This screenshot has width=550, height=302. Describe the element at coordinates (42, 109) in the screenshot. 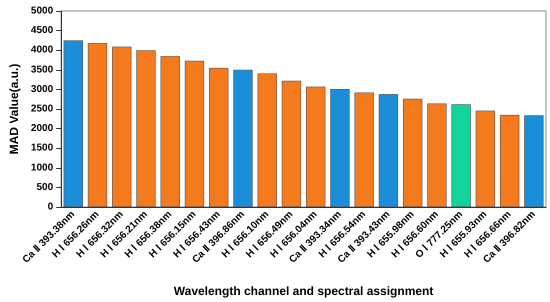

I see `y-tick-label: 2500` at that location.